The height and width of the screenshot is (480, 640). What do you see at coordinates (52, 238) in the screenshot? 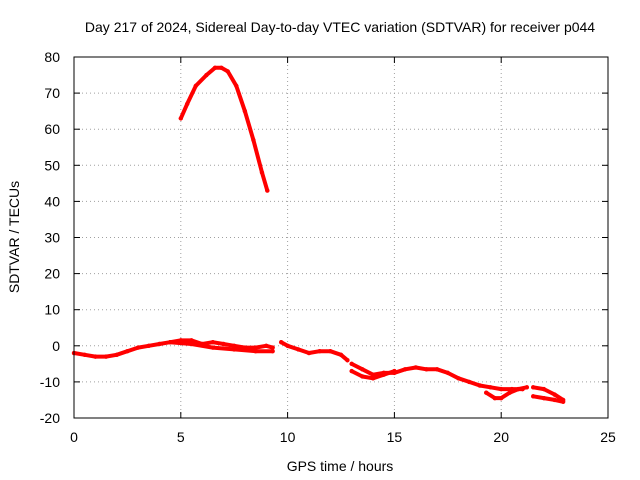
I see `y-tick-label: 30` at bounding box center [52, 238].